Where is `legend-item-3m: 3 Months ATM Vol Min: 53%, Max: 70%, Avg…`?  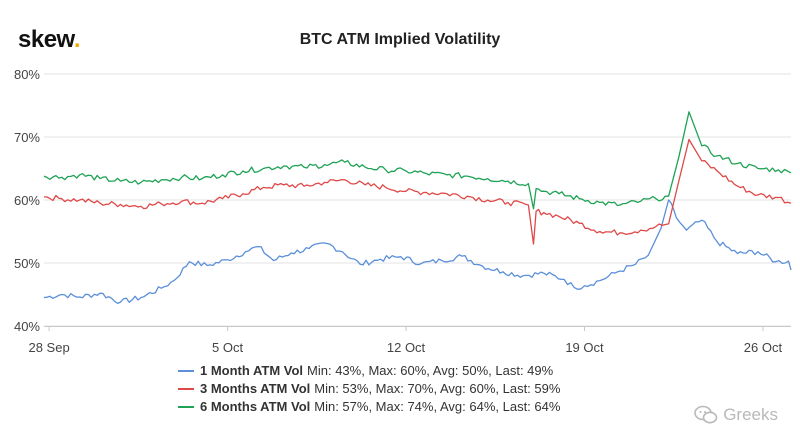 legend-item-3m: 3 Months ATM Vol Min: 53%, Max: 70%, Avg… is located at coordinates (369, 389).